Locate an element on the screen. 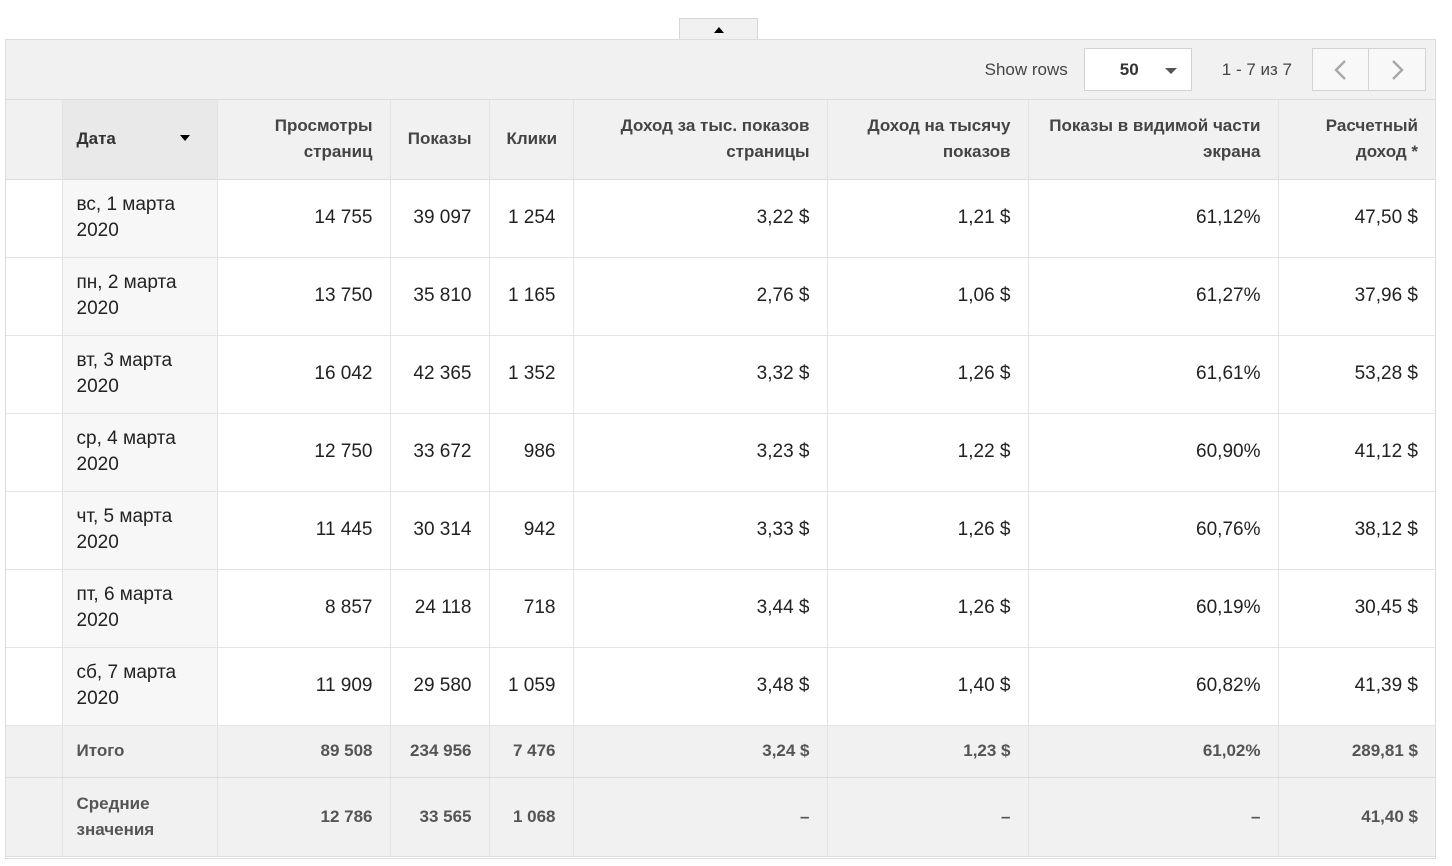 The height and width of the screenshot is (866, 1452). cell-impression-rpm: 1,22 $ is located at coordinates (928, 452).